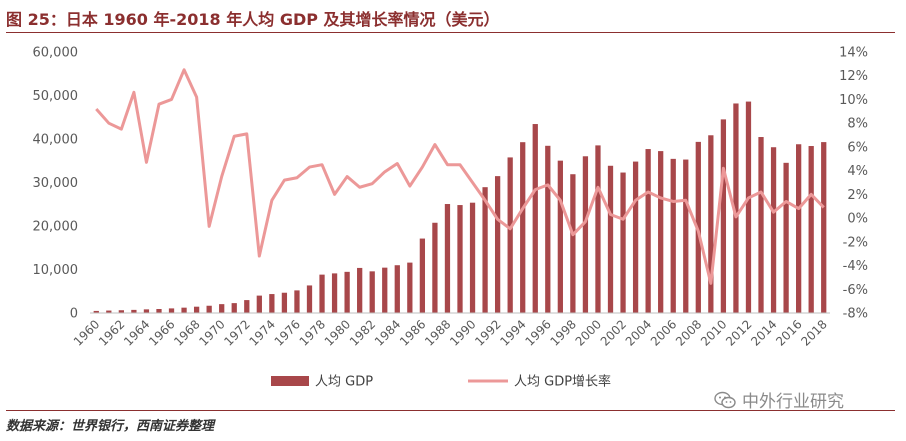 This screenshot has width=906, height=441. Describe the element at coordinates (312, 332) in the screenshot. I see `x-tick-label: 1978` at that location.